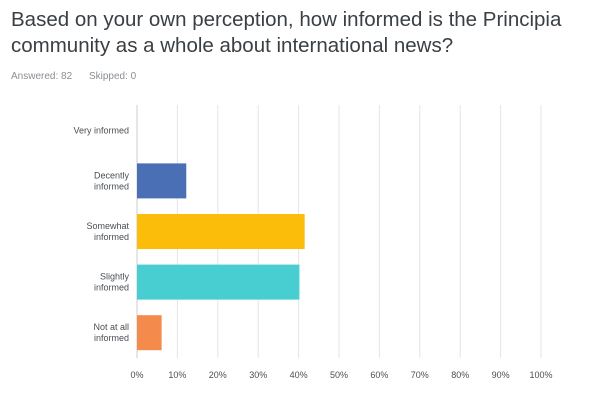  What do you see at coordinates (80, 76) in the screenshot?
I see `response-stats: Answered: 82 Skipped: 0` at bounding box center [80, 76].